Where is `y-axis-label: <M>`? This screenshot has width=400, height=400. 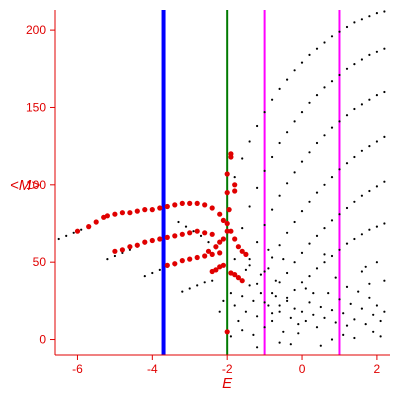 y-axis-label: <M> is located at coordinates (25, 185).